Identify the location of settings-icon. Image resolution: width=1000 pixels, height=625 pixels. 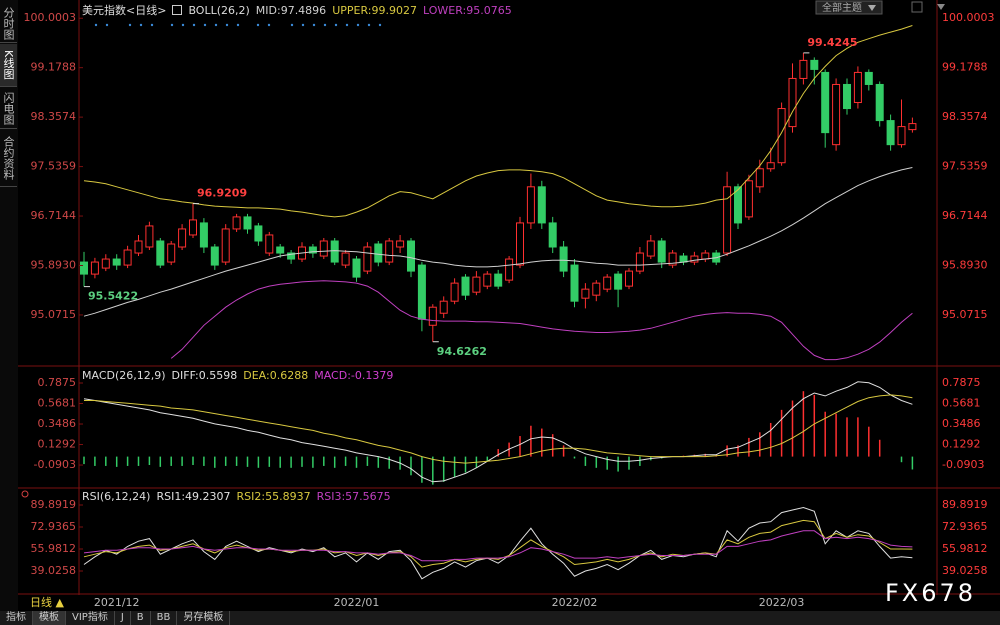
(25, 494).